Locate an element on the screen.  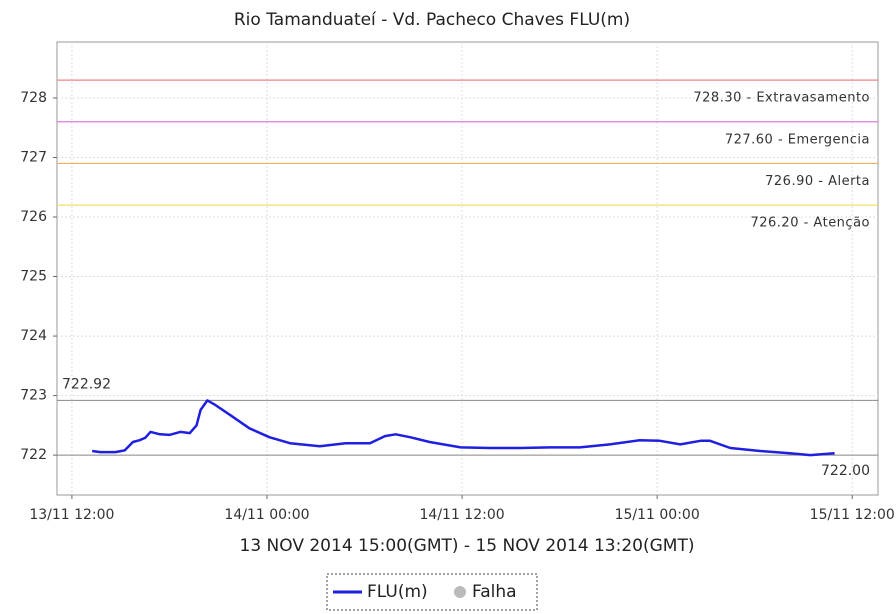
y-tick-label: 724 is located at coordinates (33, 336).